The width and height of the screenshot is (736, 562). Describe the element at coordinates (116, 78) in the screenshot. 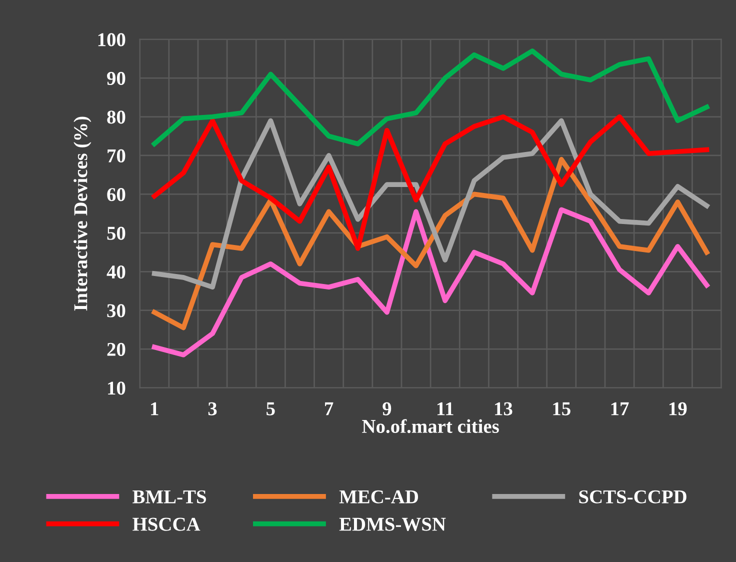

I see `y-tick-label: 90` at that location.